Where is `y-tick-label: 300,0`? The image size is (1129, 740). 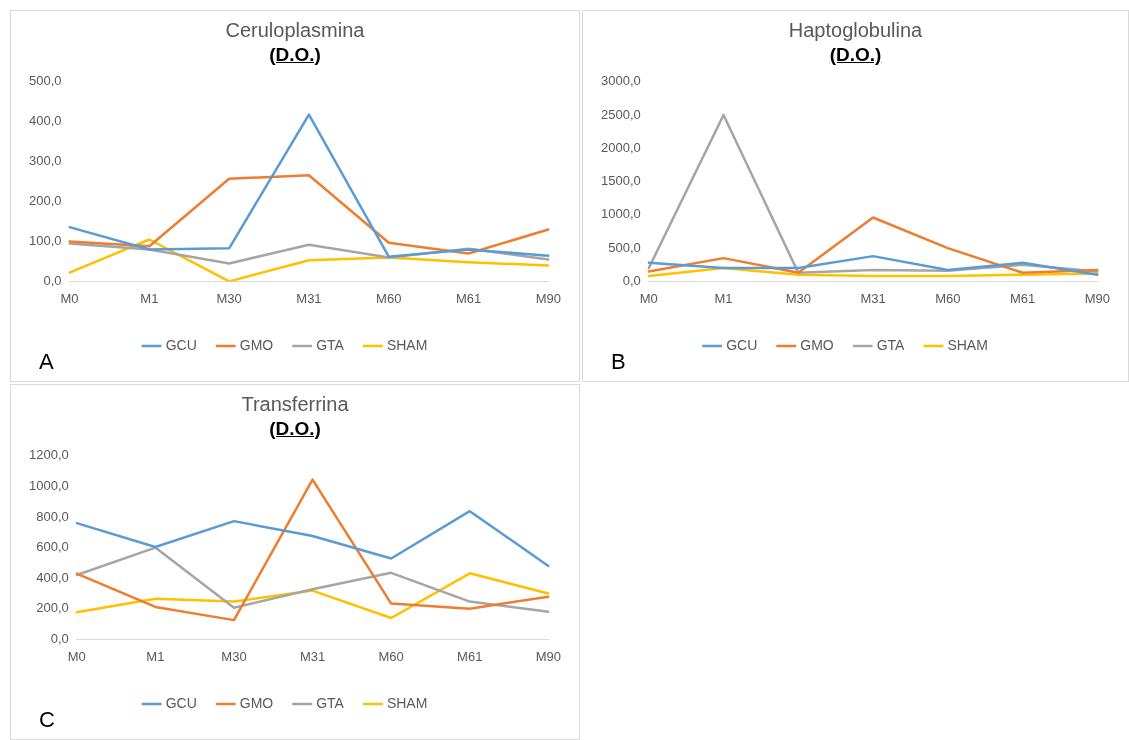
y-tick-label: 300,0 is located at coordinates (45, 161).